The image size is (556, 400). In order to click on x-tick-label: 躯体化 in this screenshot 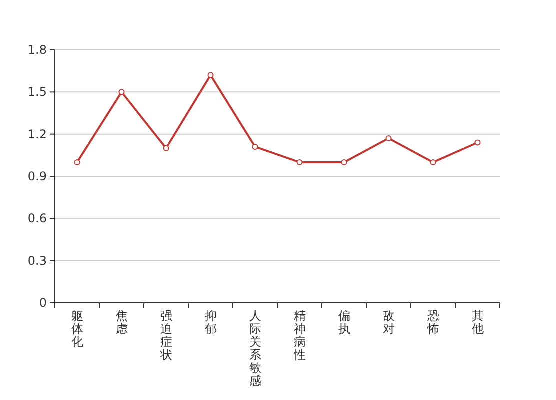, I will do `click(77, 329)`.